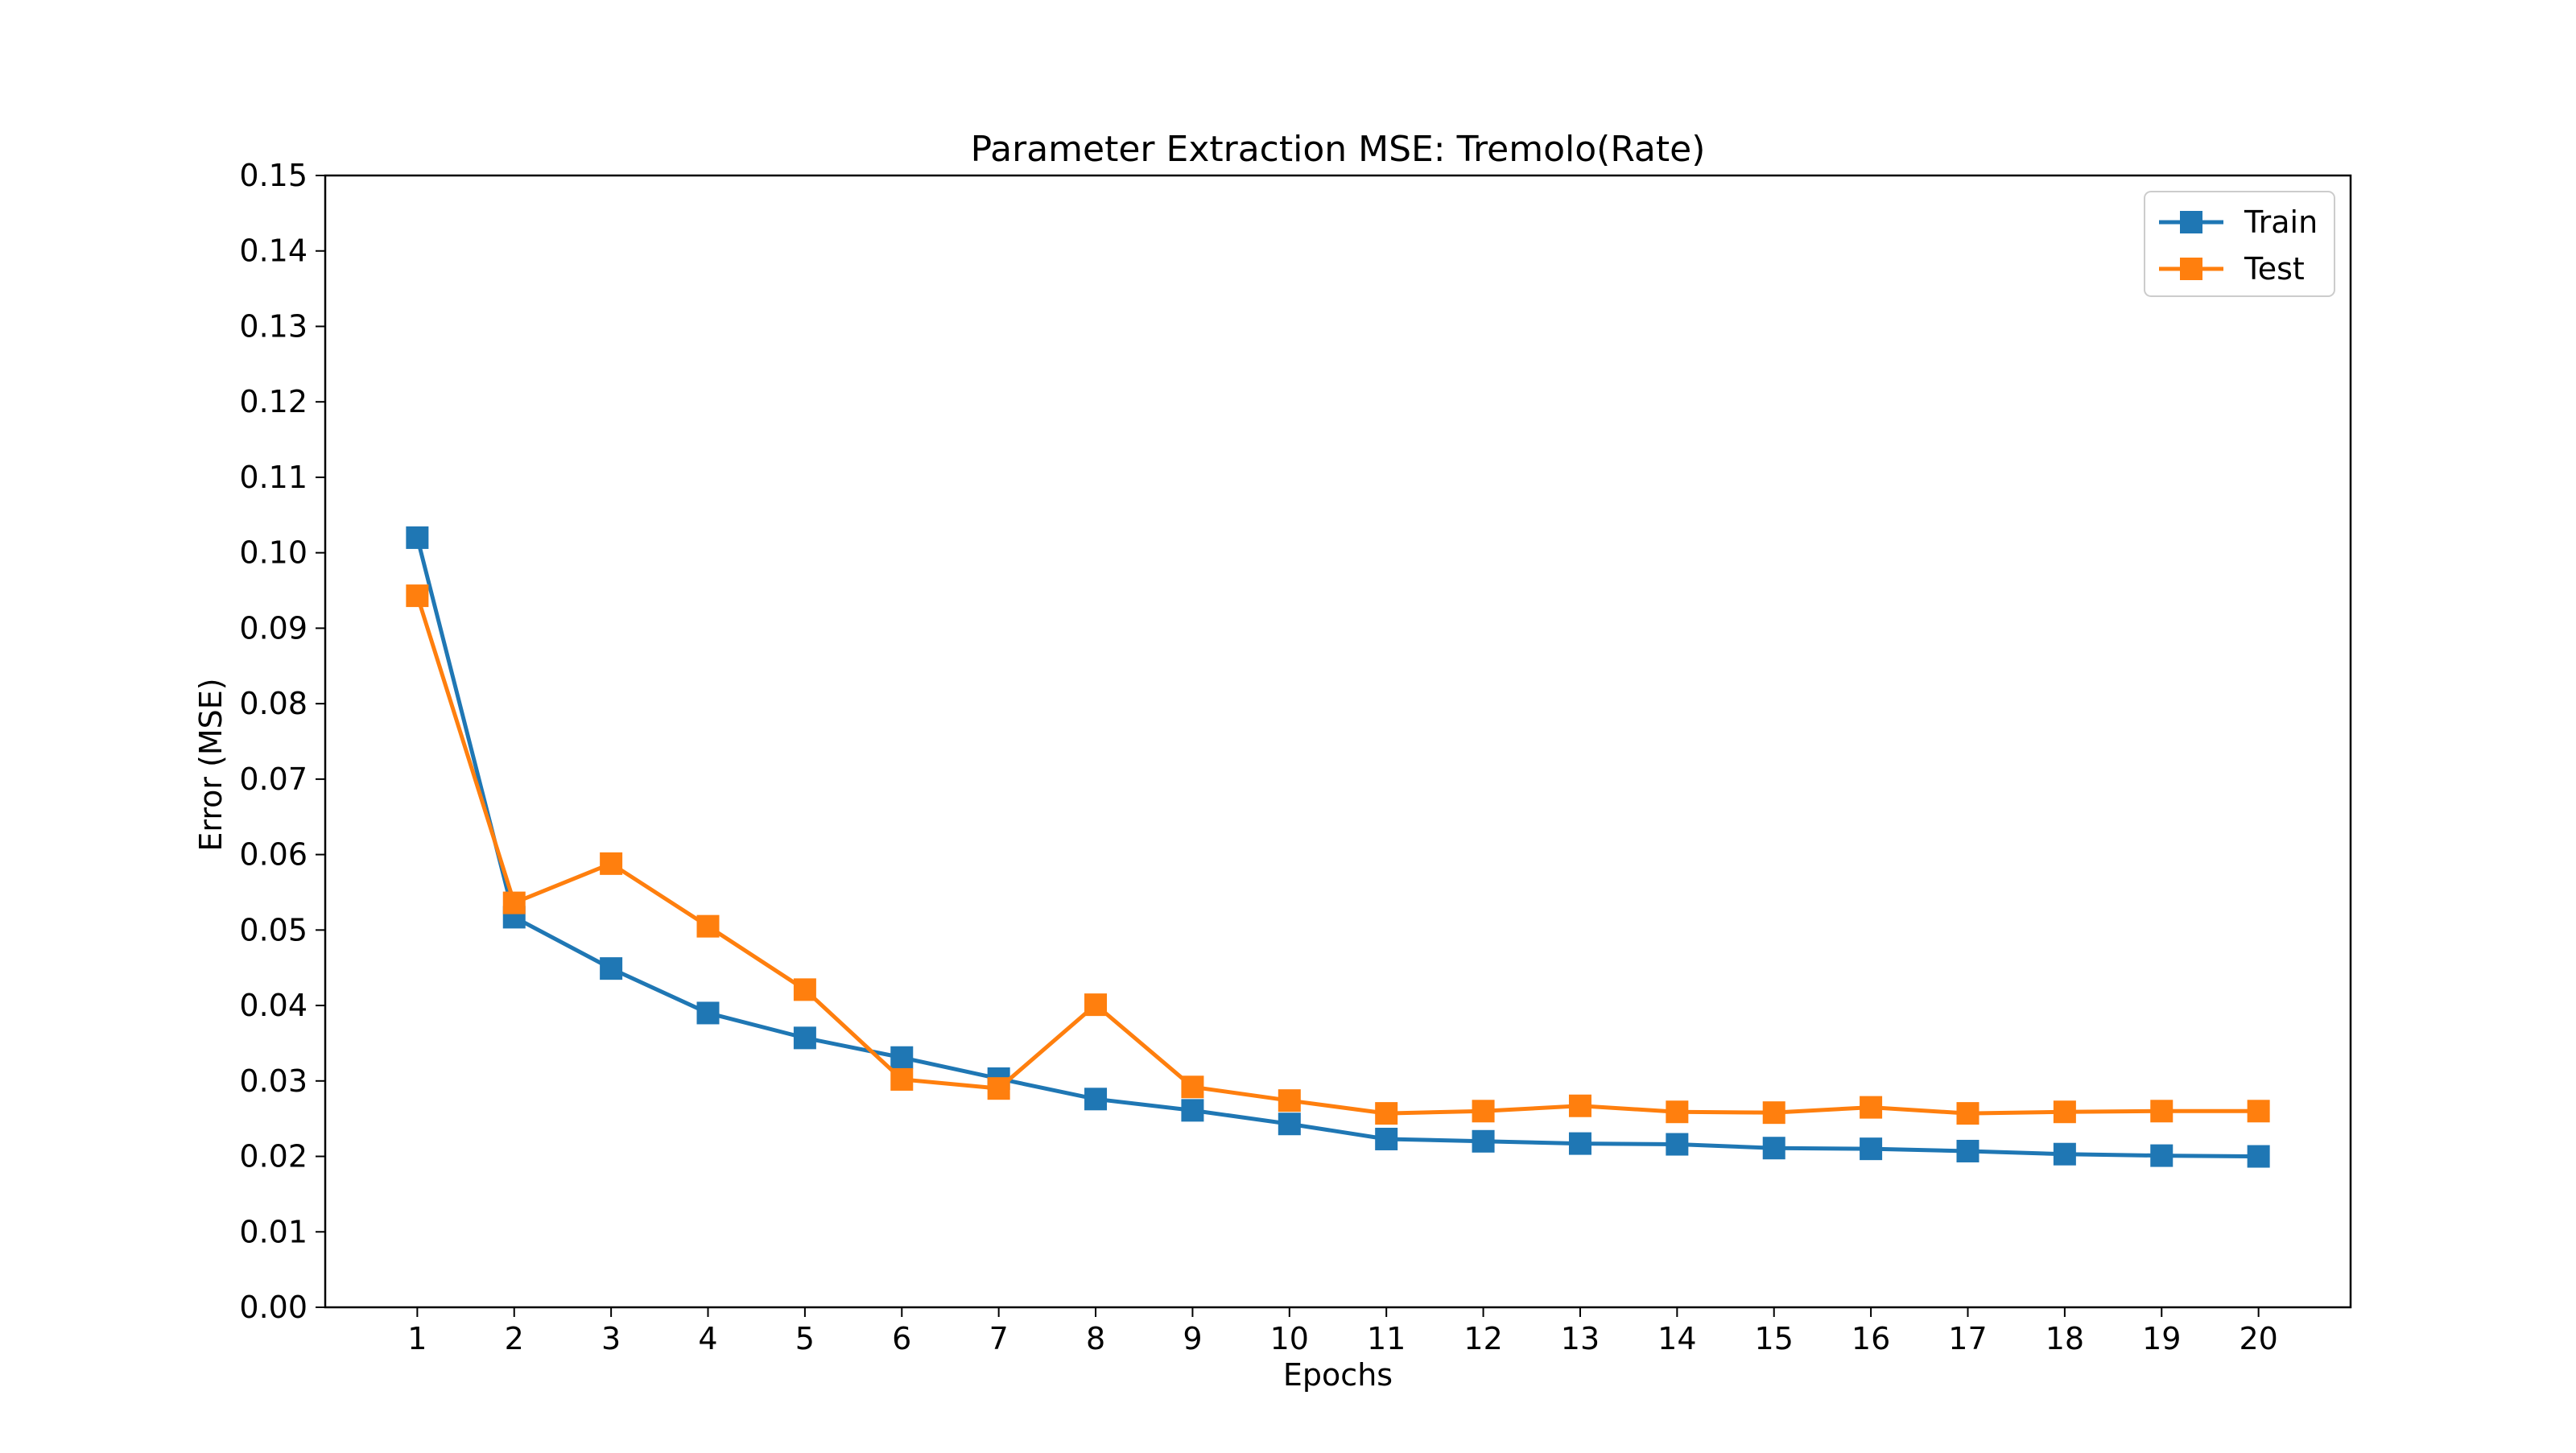 The height and width of the screenshot is (1453, 2576). I want to click on y-tick-label: 0.01, so click(273, 1231).